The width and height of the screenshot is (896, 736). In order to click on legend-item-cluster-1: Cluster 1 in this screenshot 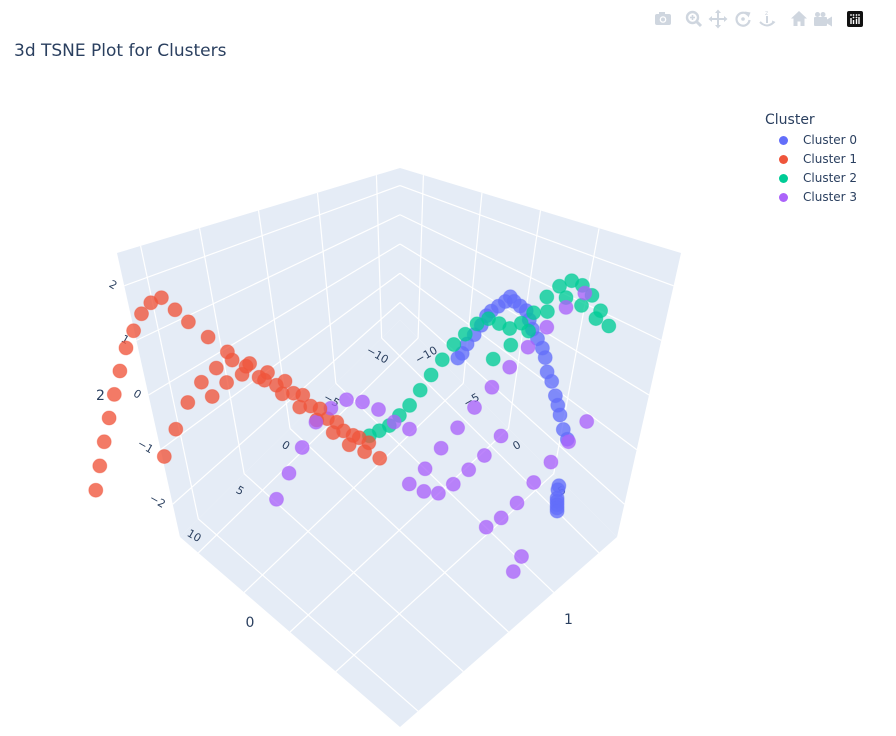, I will do `click(820, 159)`.